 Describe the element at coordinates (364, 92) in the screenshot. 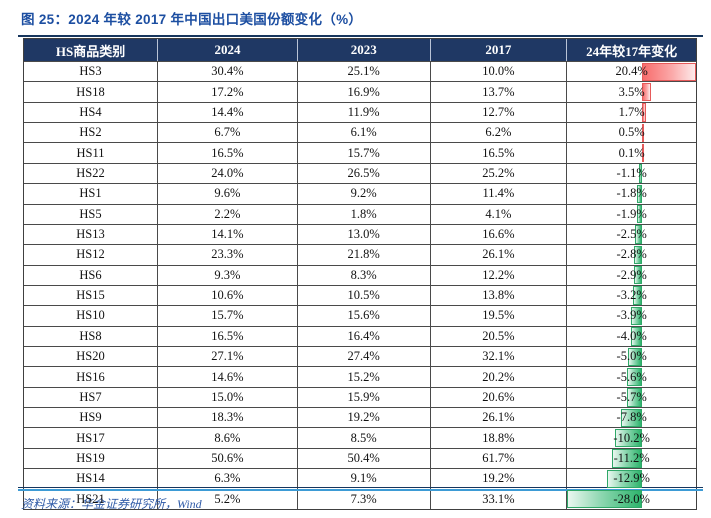

I see `value-cell: 16.9%` at that location.